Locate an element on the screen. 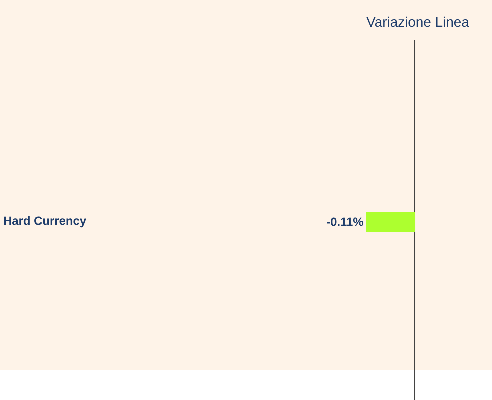 This screenshot has width=492, height=400. chart-title: Variazione Linea is located at coordinates (418, 22).